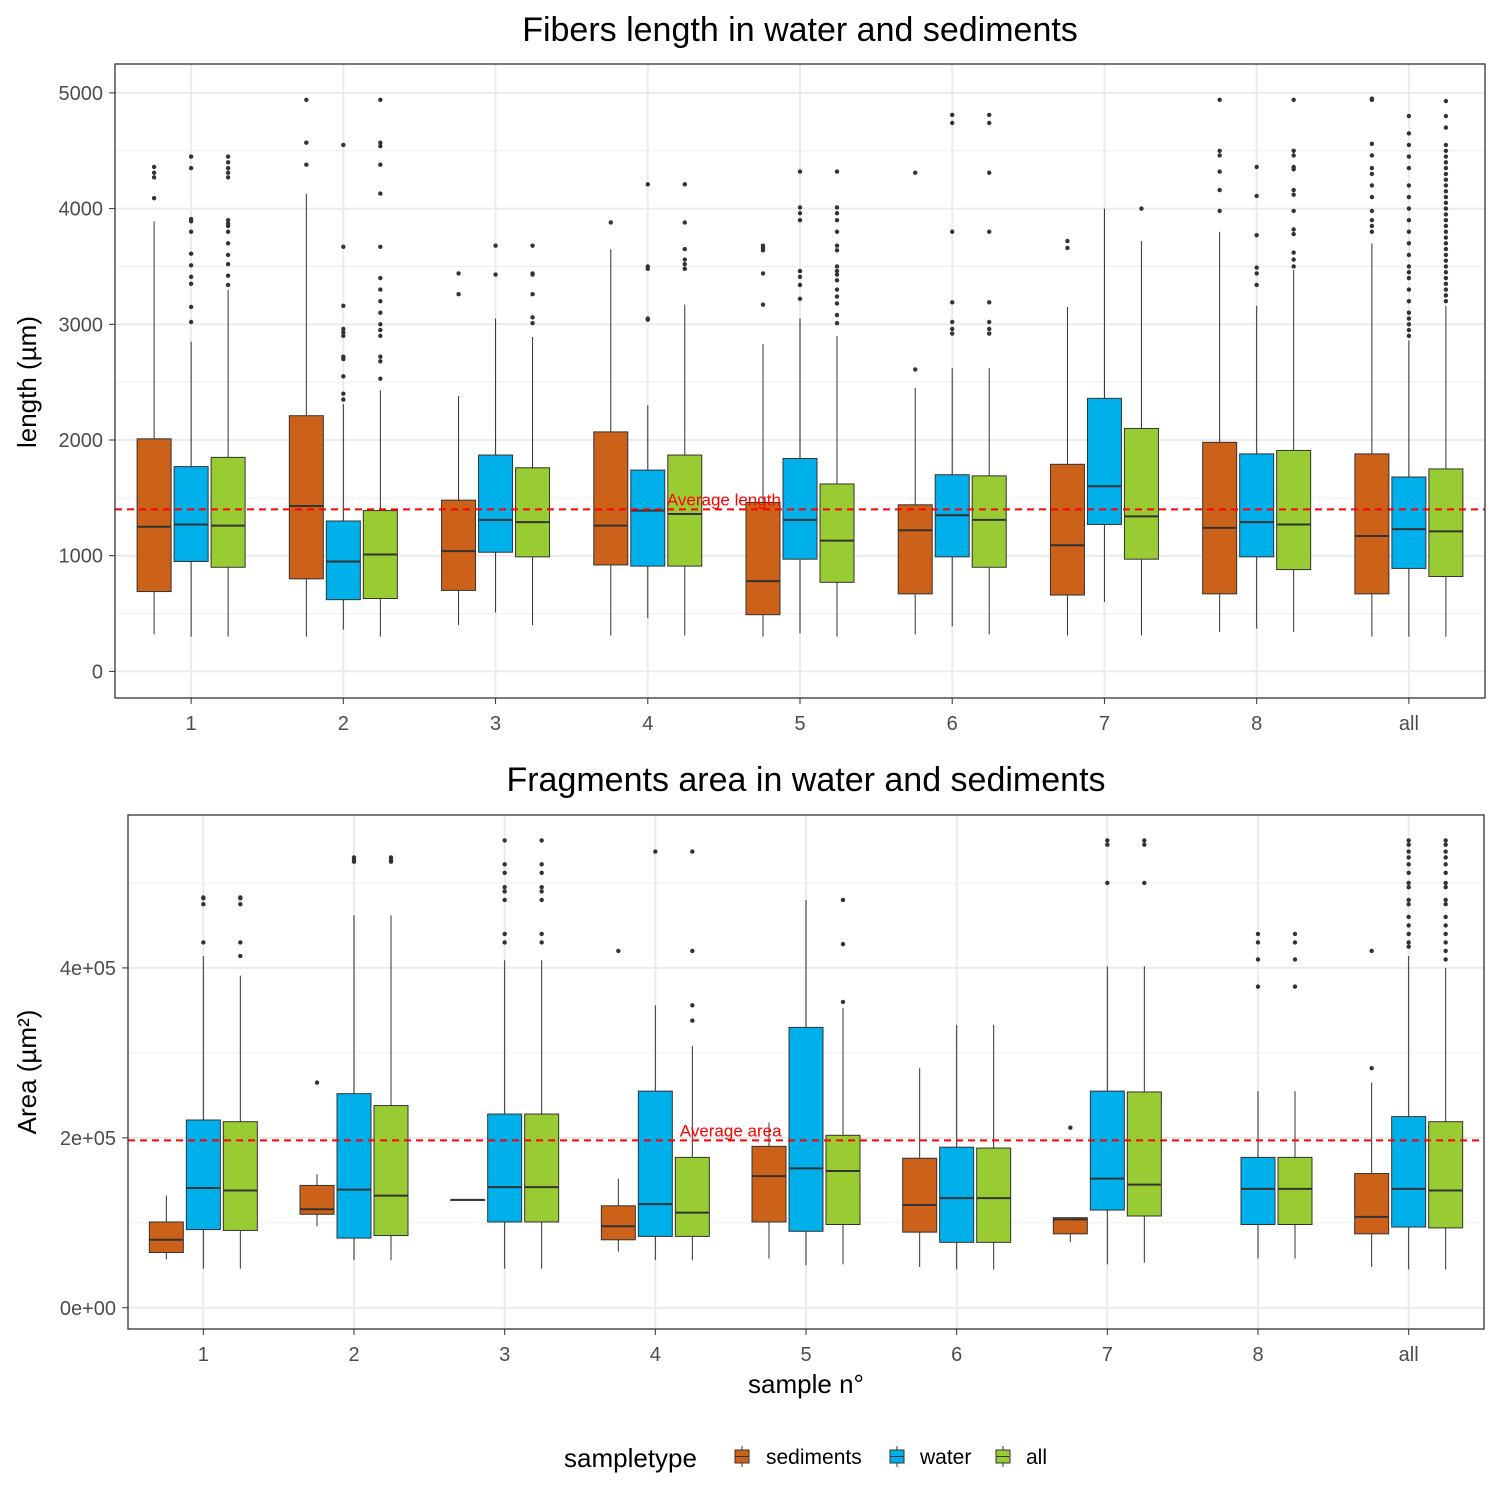  What do you see at coordinates (724, 499) in the screenshot?
I see `reference-line-label: Average length` at bounding box center [724, 499].